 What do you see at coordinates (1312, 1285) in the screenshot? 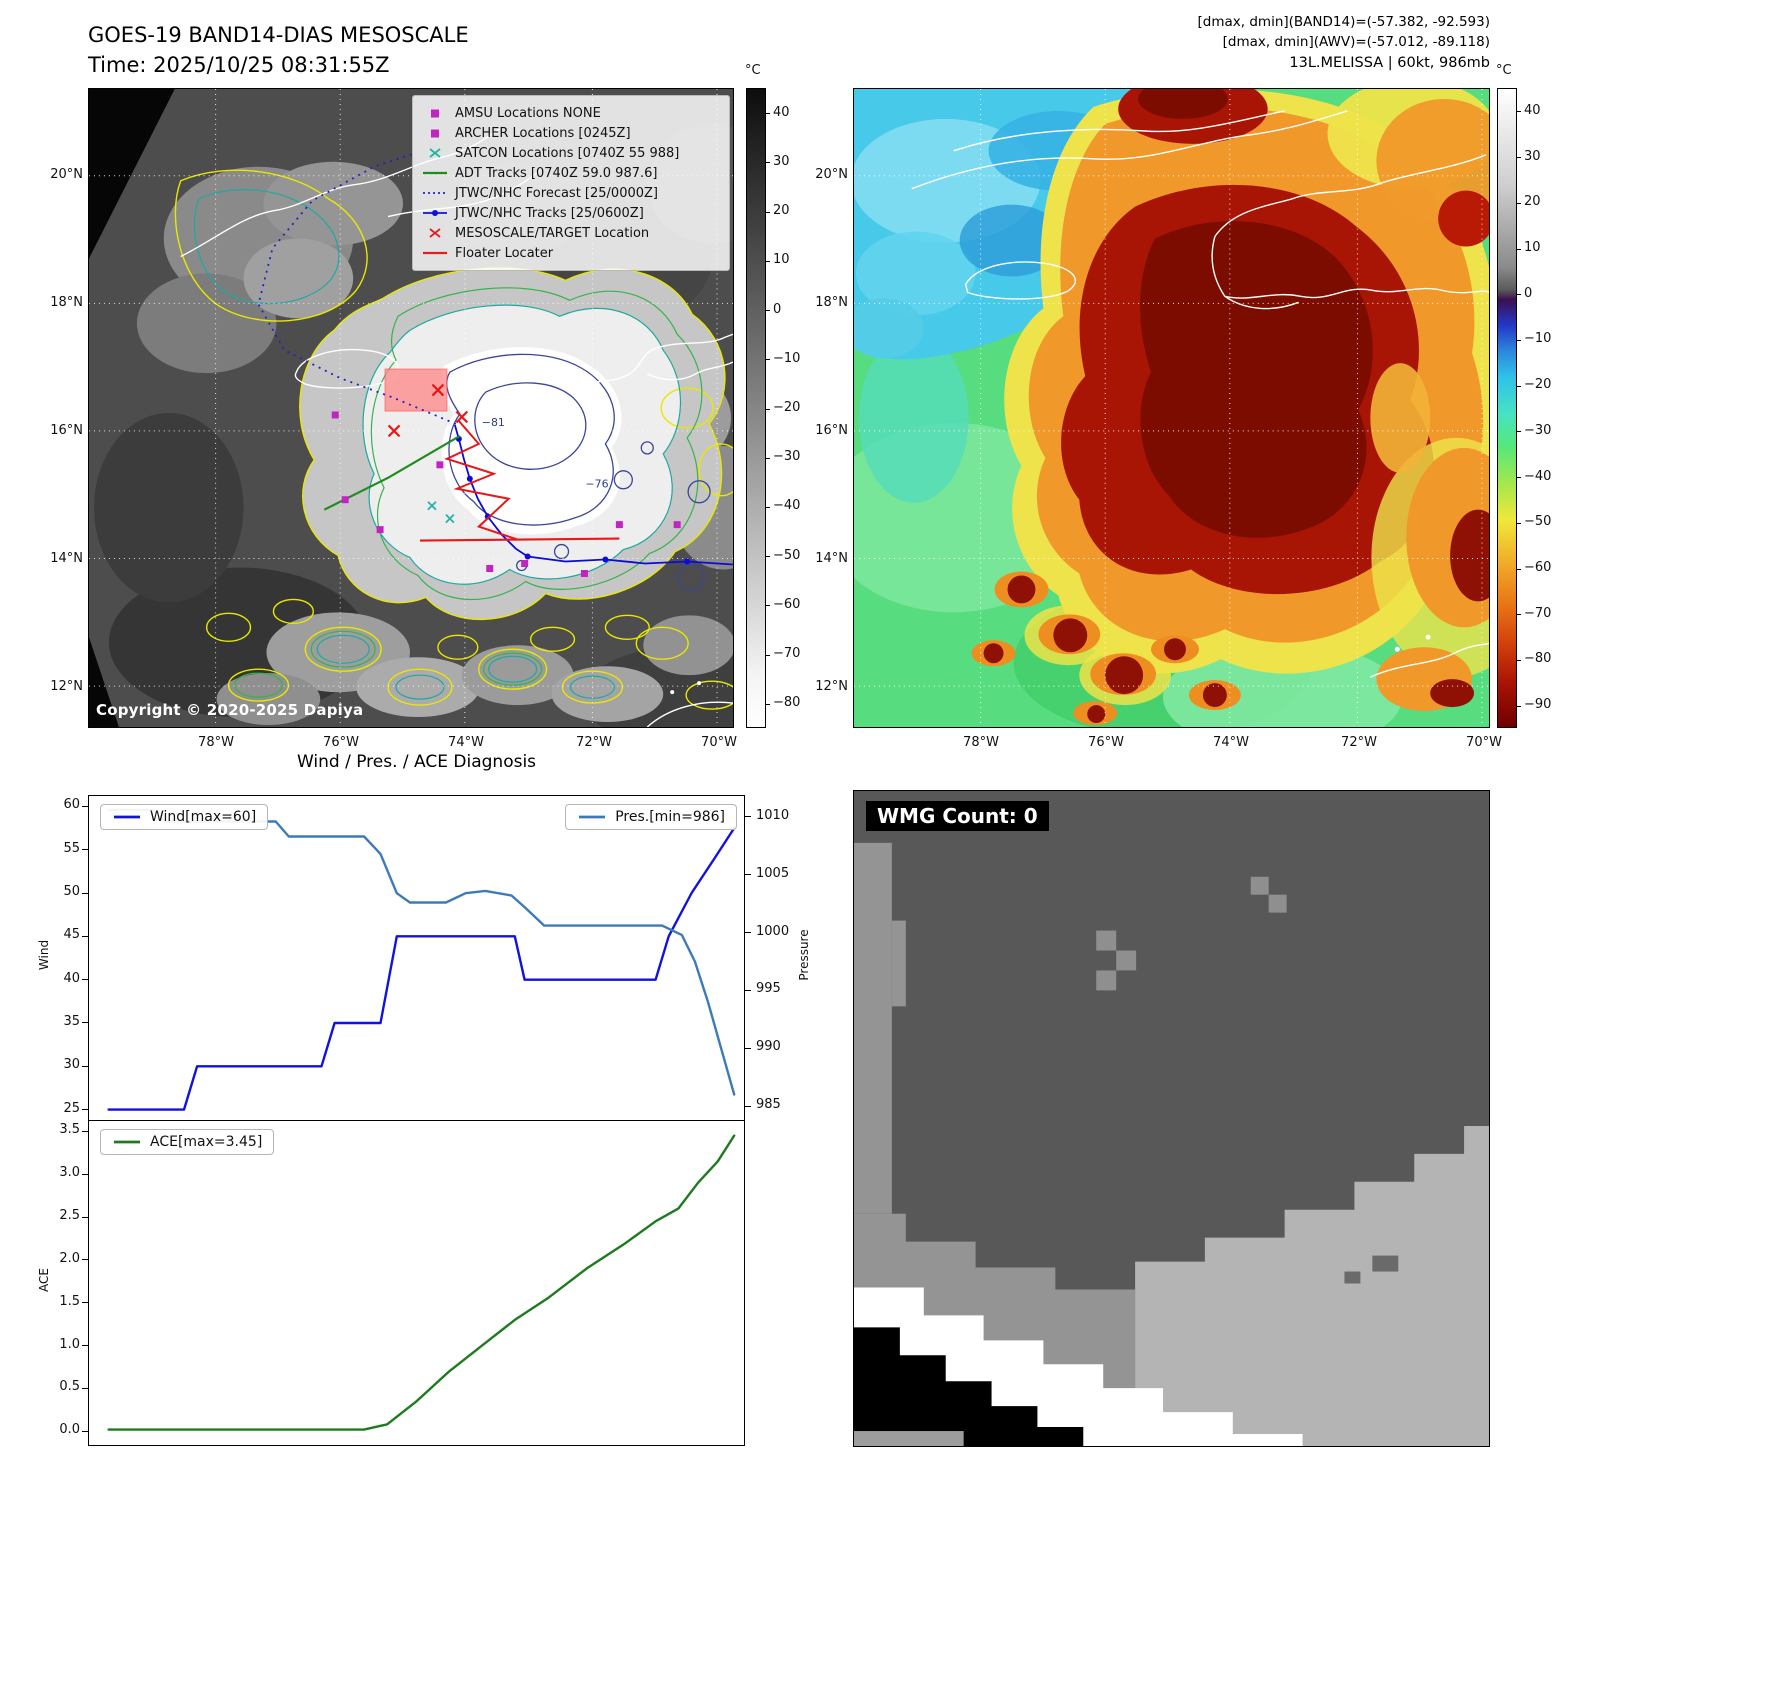
I see `wmg-light-gray-region` at bounding box center [1312, 1285].